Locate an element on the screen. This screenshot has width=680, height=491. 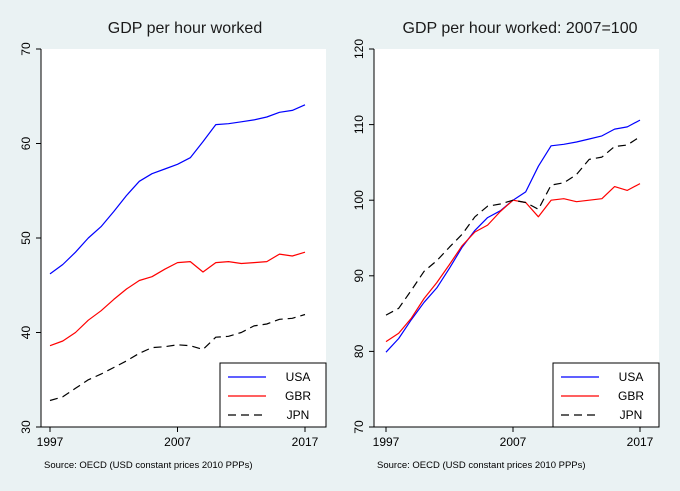
left-legend-box is located at coordinates (273, 395).